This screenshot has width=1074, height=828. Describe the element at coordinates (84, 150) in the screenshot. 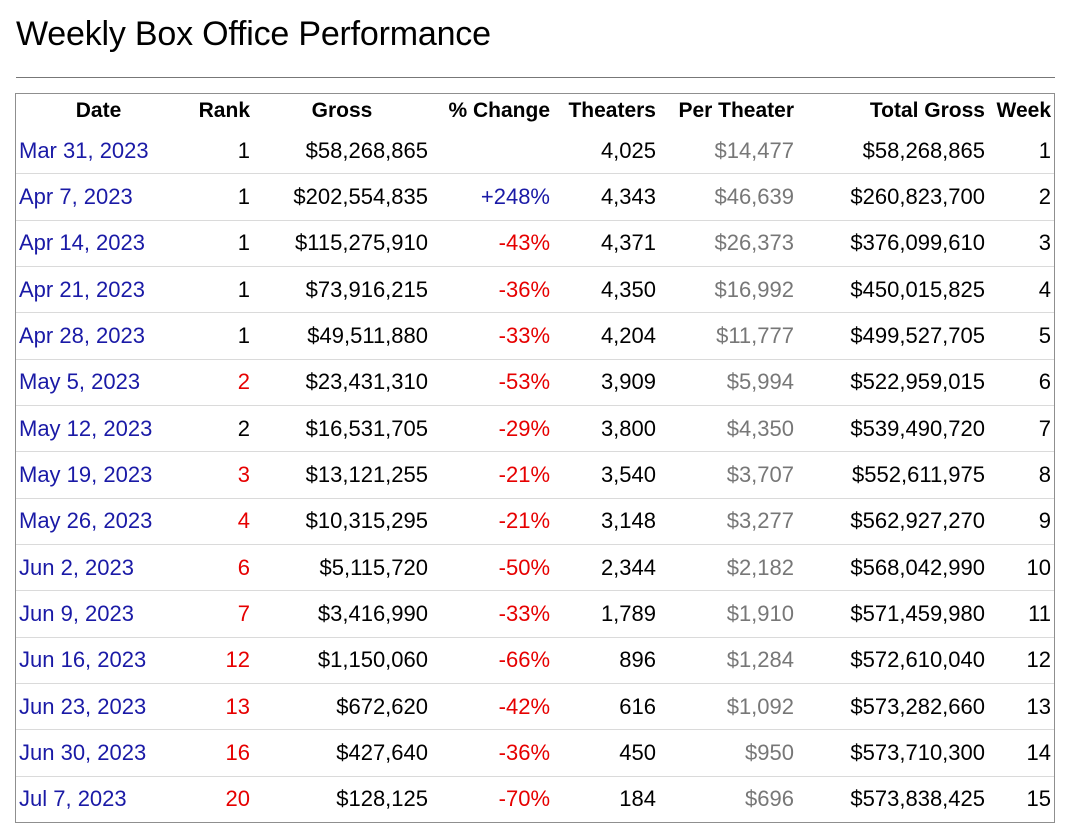

I see `date-link: Mar 31, 2023` at that location.